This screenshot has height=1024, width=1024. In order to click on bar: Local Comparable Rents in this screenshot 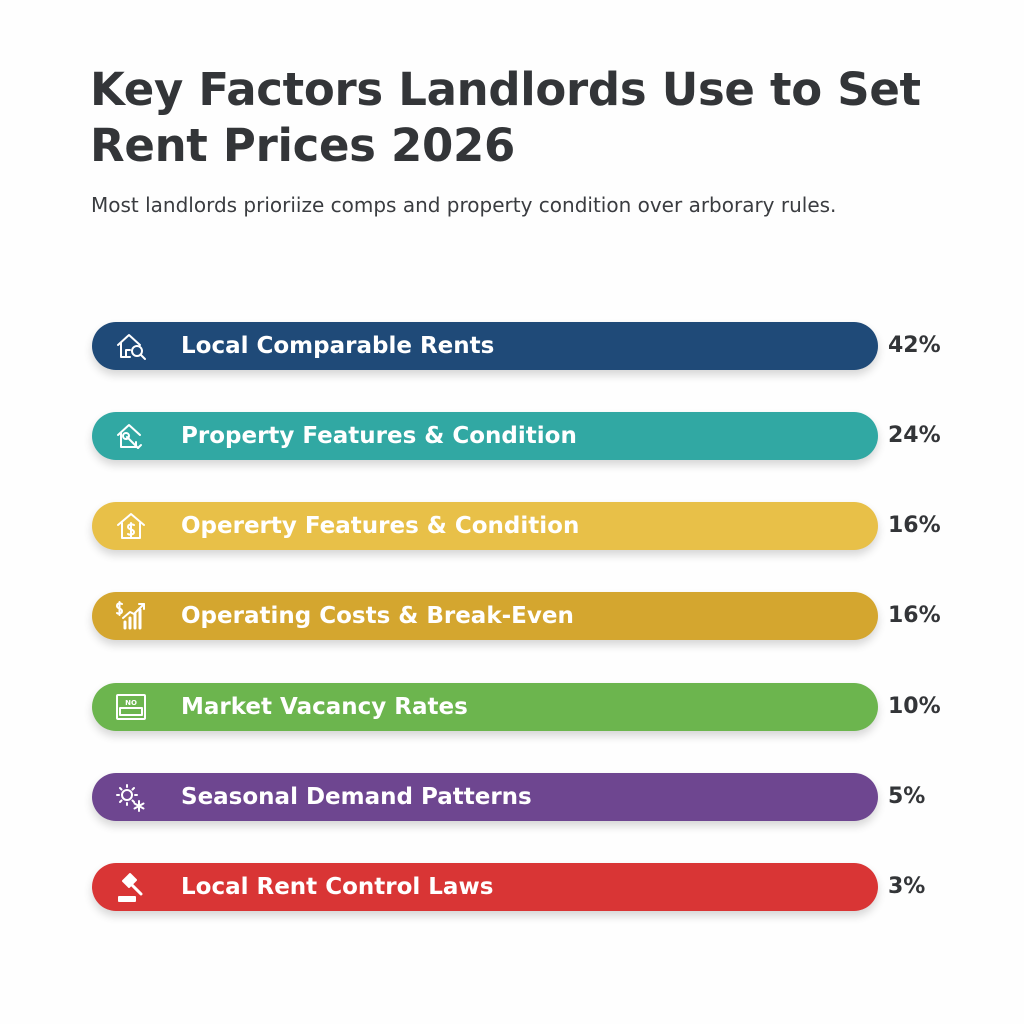, I will do `click(485, 346)`.